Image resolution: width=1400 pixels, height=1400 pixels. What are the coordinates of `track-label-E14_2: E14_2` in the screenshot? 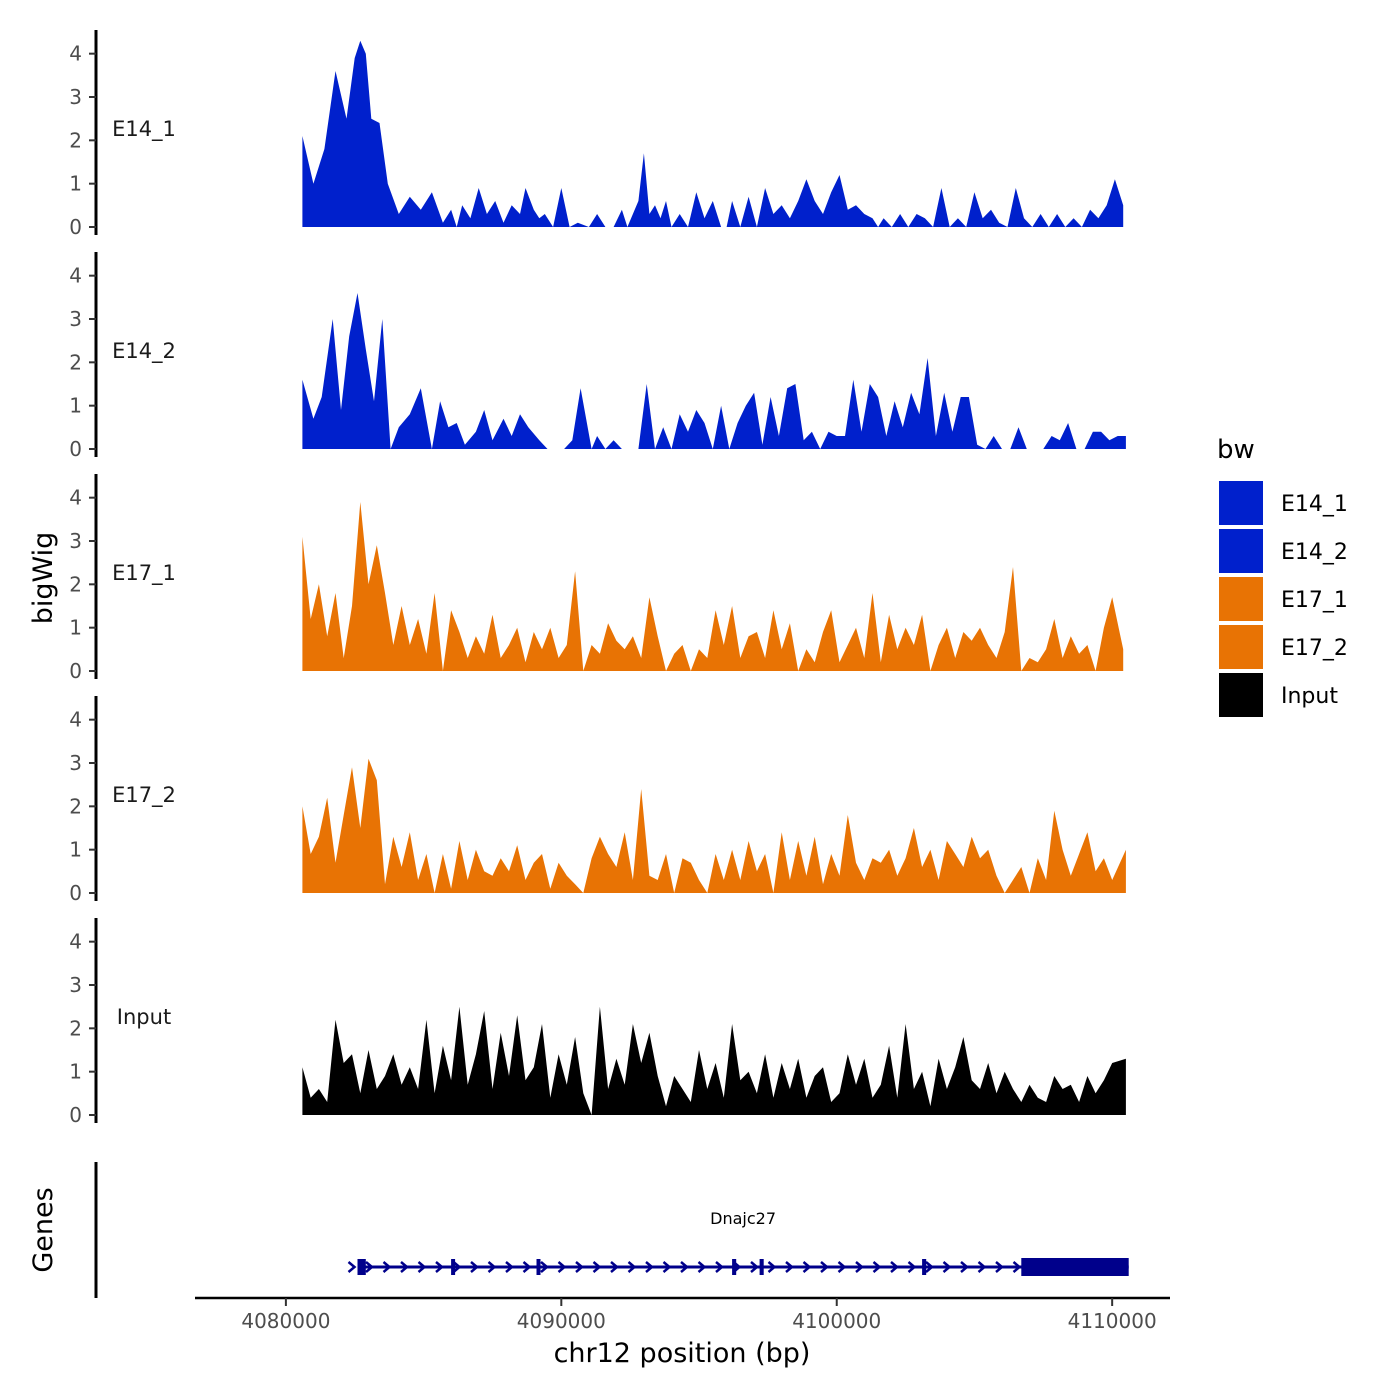 It's located at (144, 351).